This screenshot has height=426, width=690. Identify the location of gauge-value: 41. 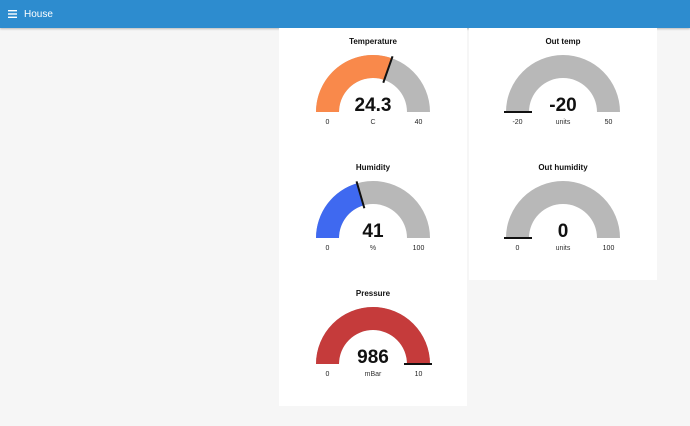
(373, 231).